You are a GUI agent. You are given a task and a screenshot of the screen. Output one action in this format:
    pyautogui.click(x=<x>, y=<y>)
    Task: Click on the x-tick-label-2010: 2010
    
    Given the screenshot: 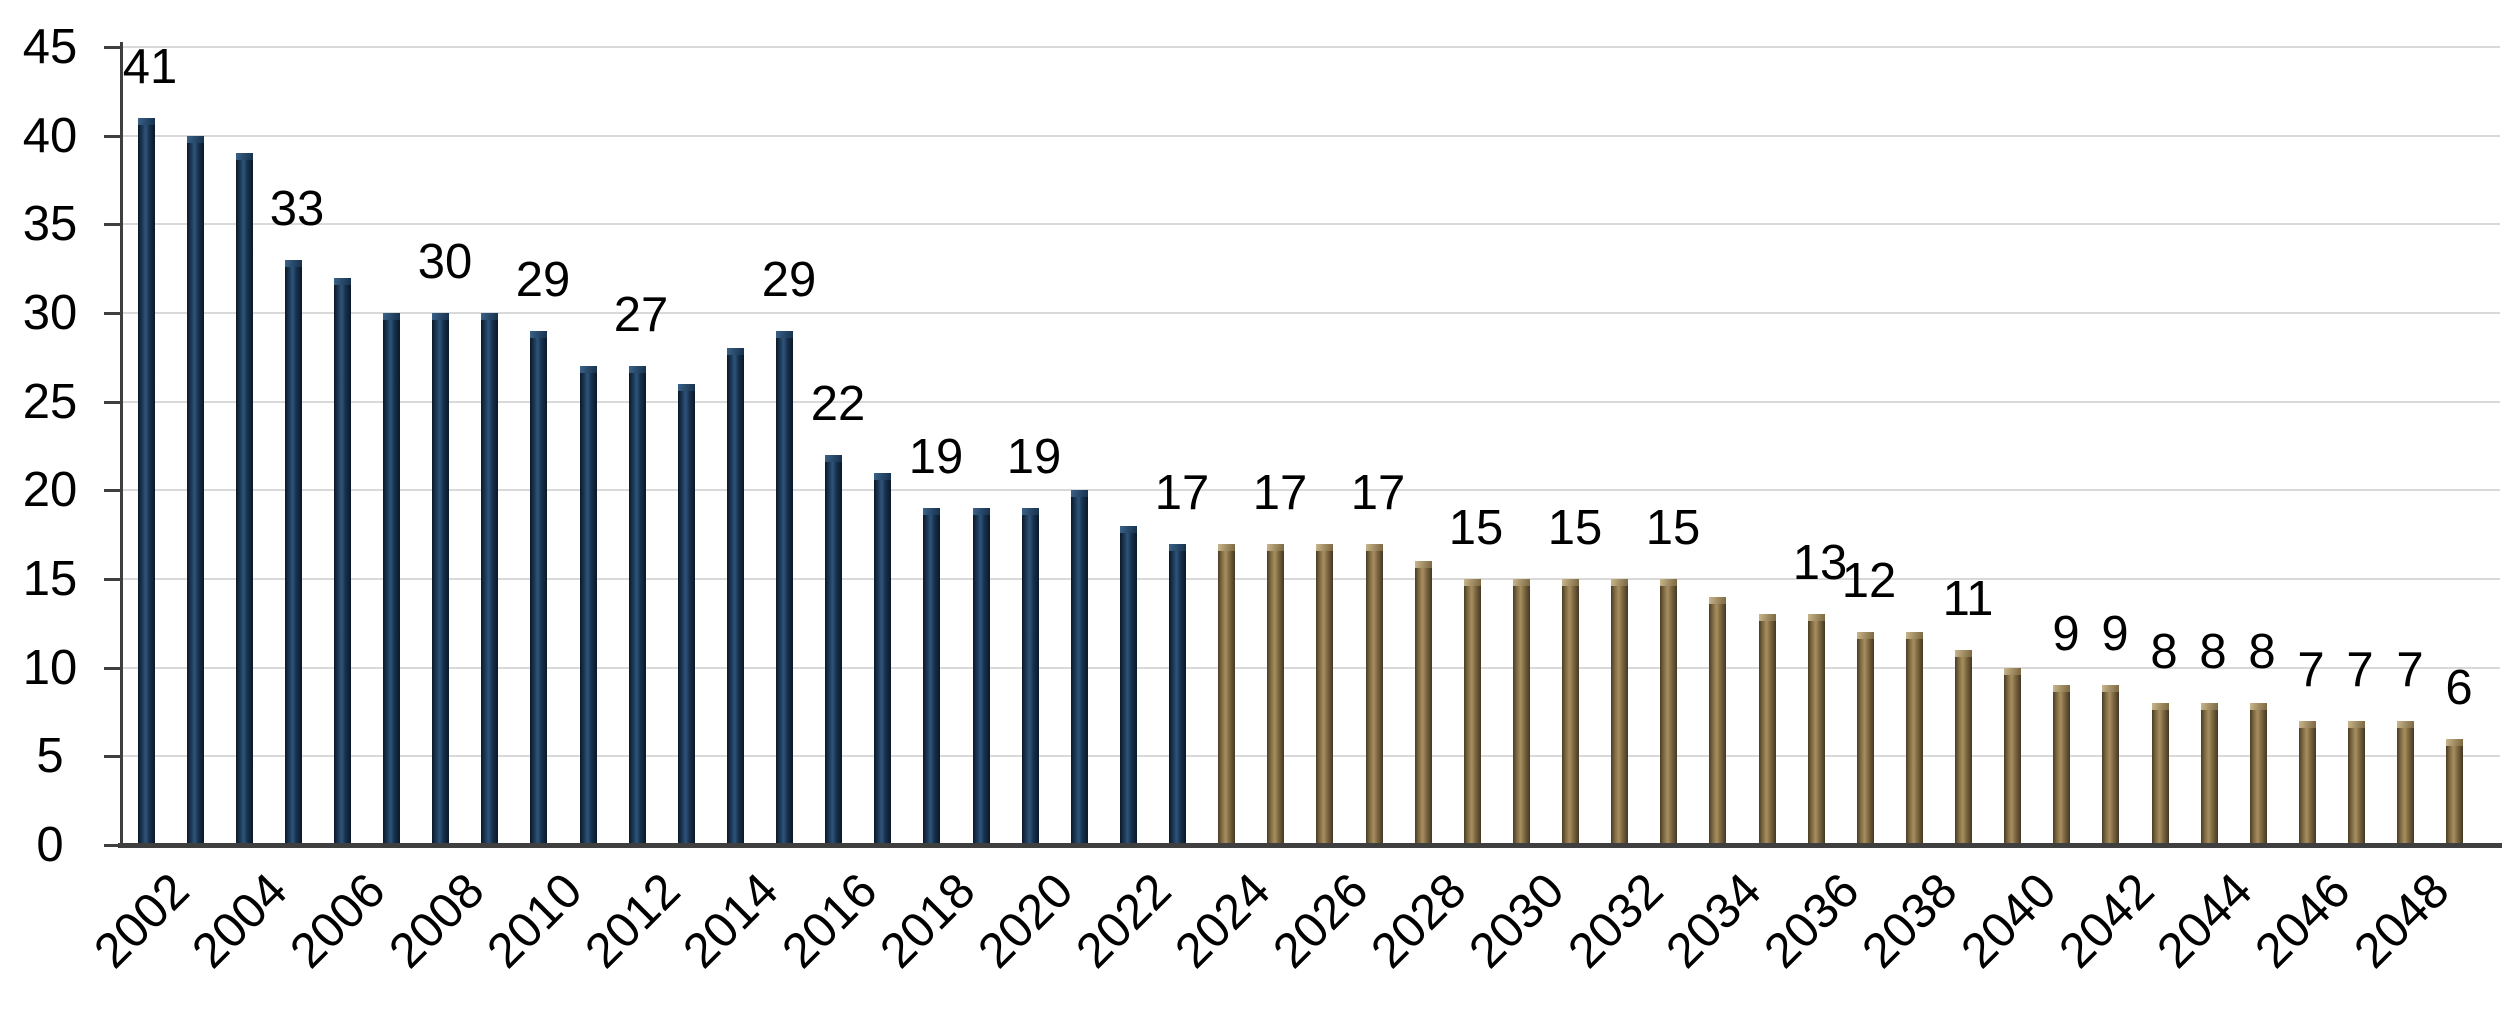 What is the action you would take?
    pyautogui.click(x=535, y=921)
    